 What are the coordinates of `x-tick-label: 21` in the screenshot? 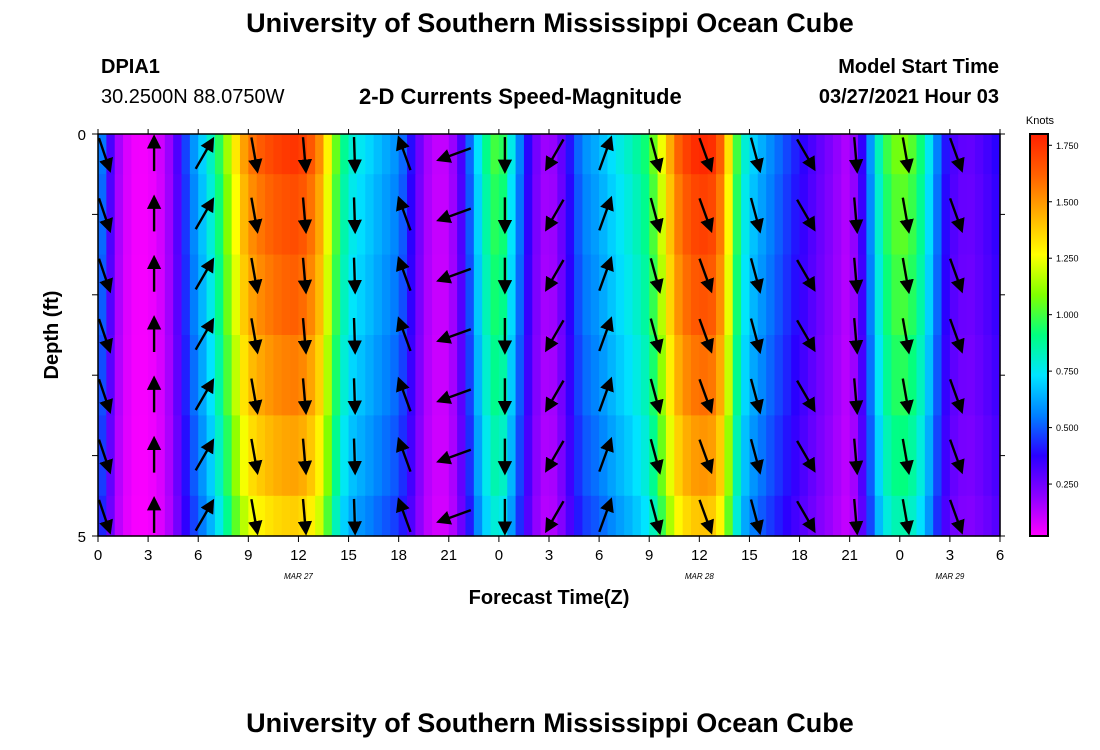 It's located at (448, 555).